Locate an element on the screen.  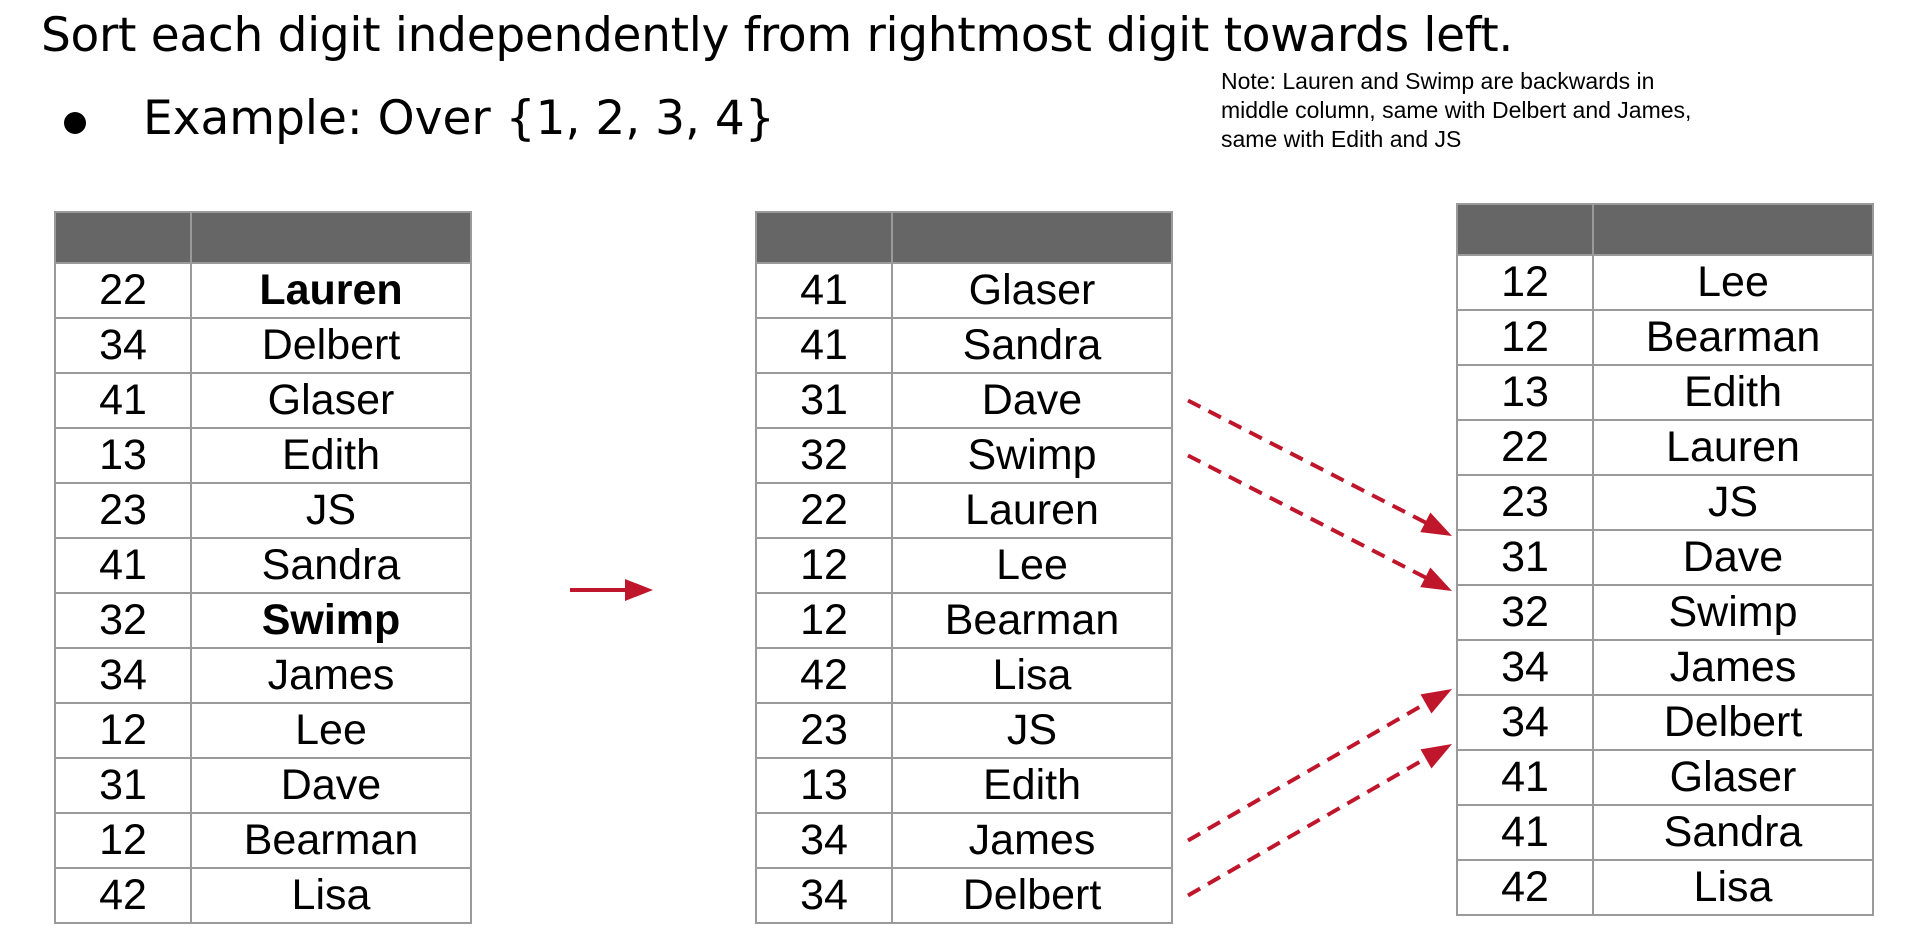
header-cell-key is located at coordinates (1525, 229).